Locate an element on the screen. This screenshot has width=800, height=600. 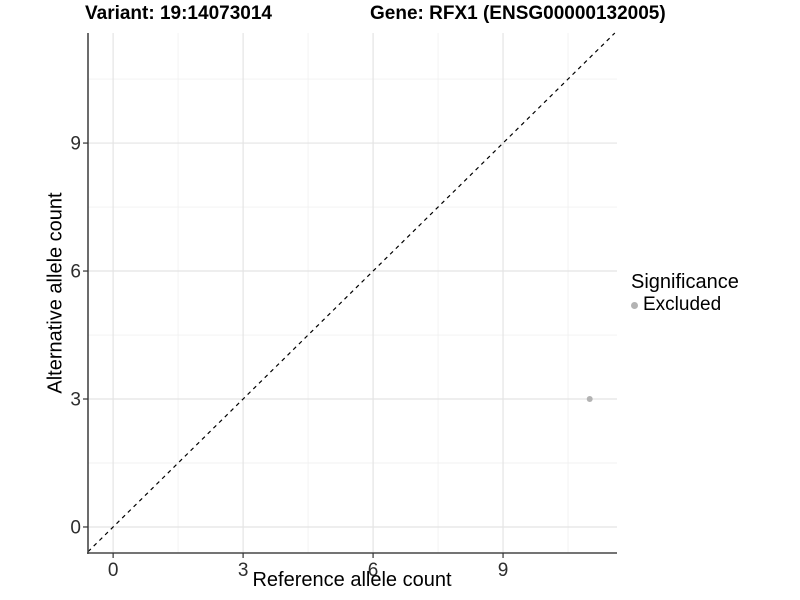
y-tick-label: 9 is located at coordinates (75, 144).